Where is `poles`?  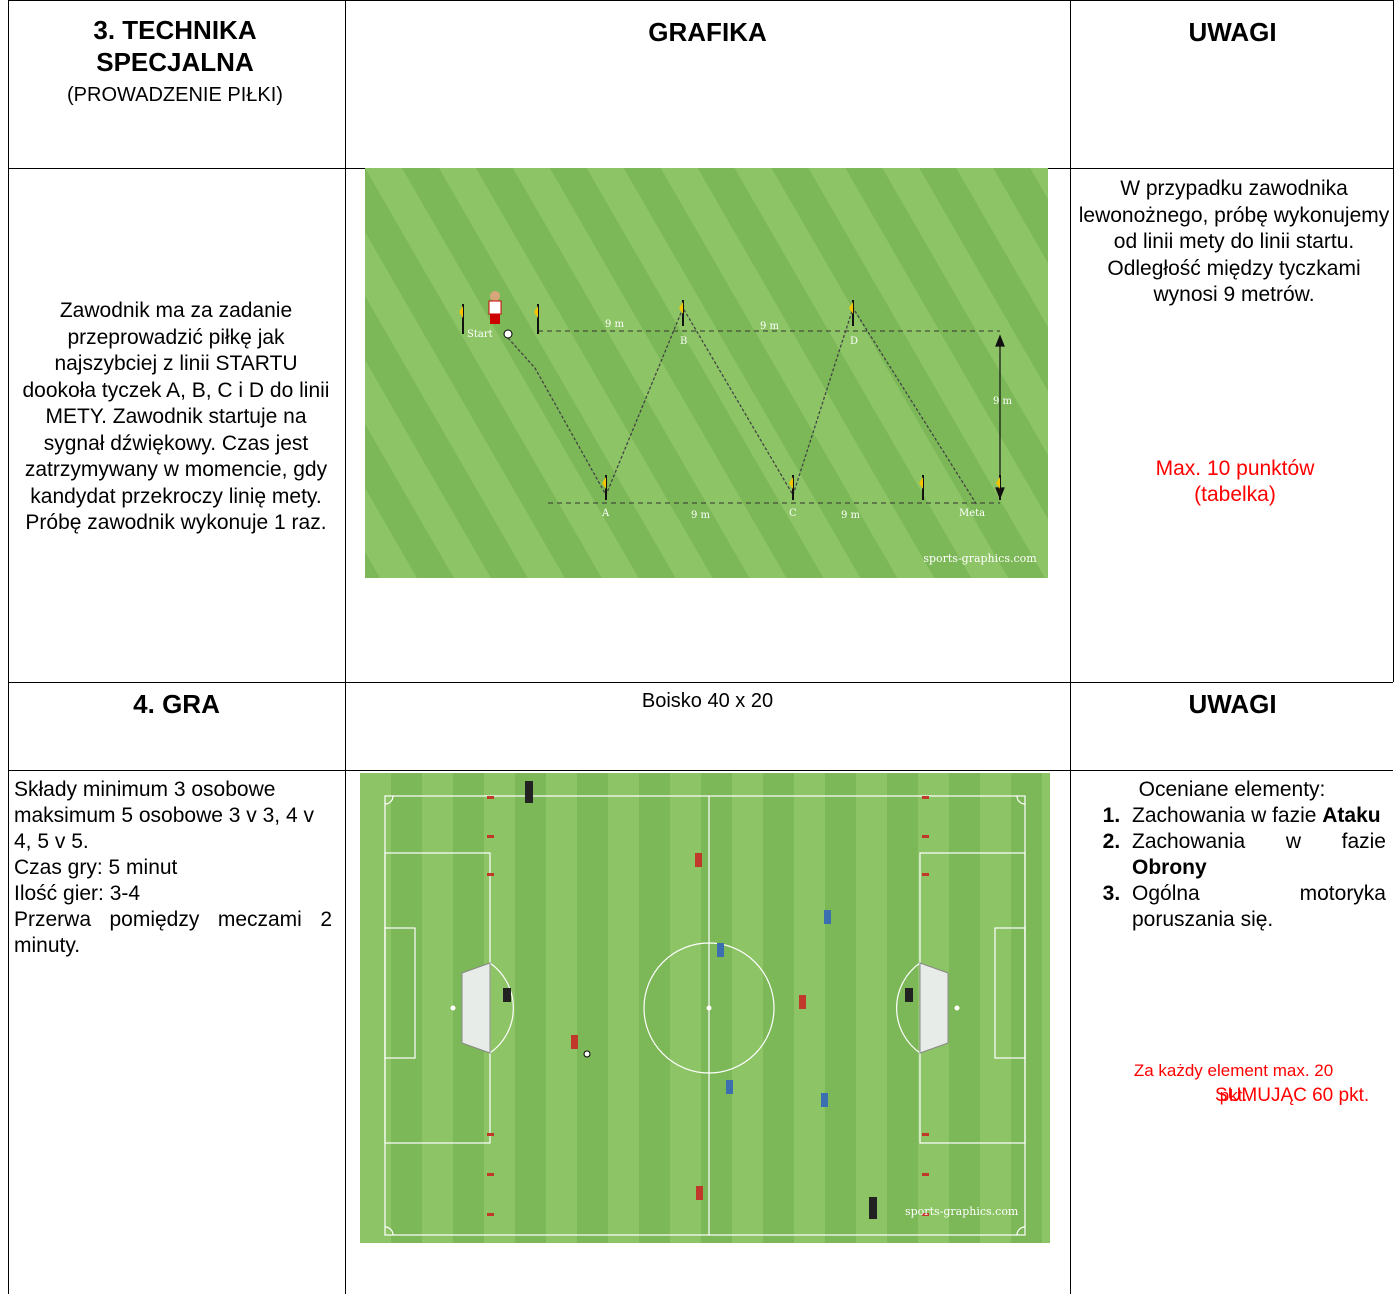
poles is located at coordinates (730, 400).